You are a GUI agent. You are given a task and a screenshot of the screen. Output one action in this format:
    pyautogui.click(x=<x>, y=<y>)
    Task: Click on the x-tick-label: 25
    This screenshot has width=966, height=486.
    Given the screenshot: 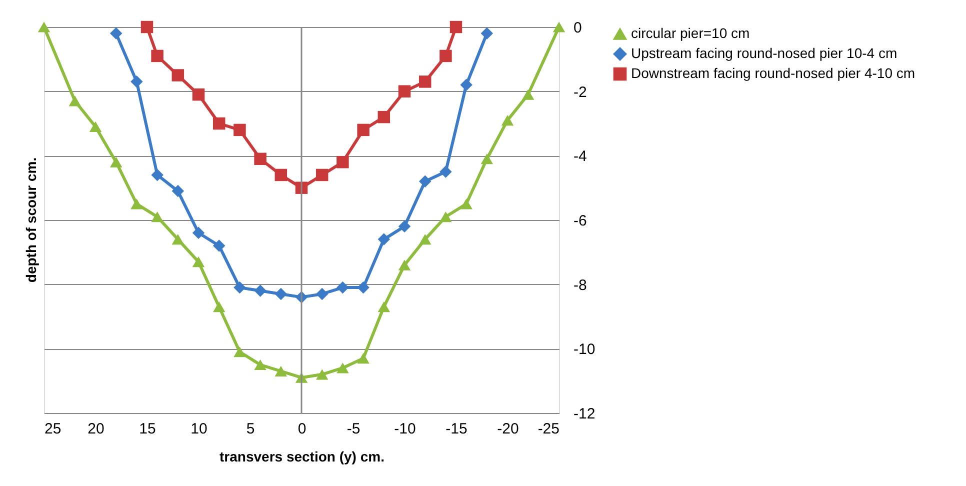 What is the action you would take?
    pyautogui.click(x=53, y=429)
    